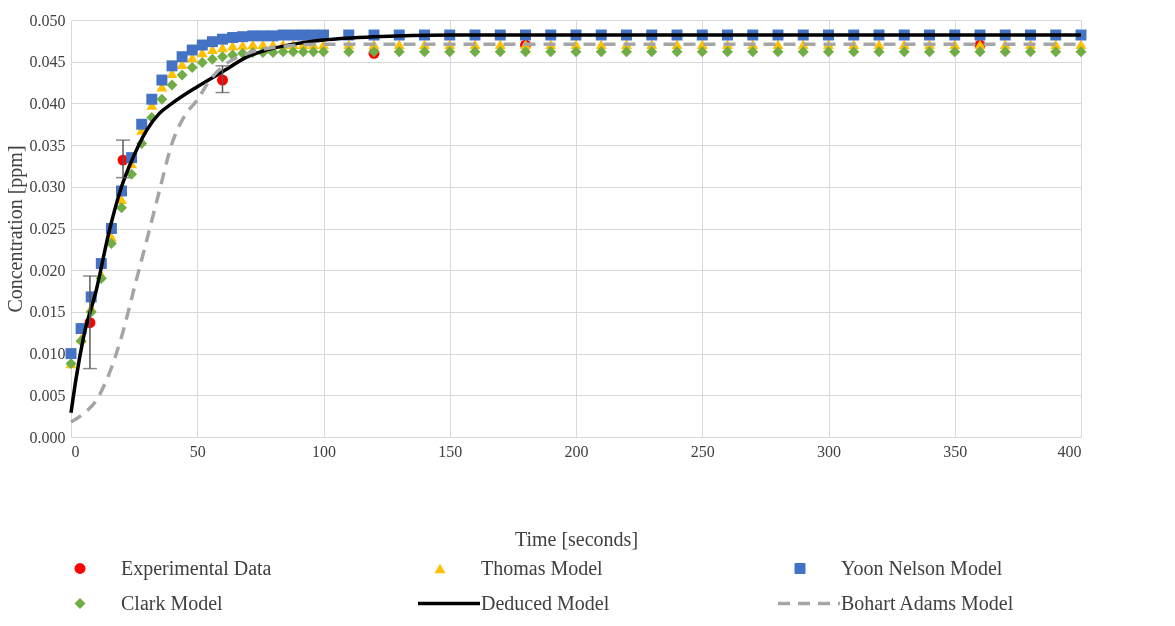 This screenshot has width=1175, height=626. What do you see at coordinates (927, 602) in the screenshot?
I see `legend-label: Bohart Adams Model` at bounding box center [927, 602].